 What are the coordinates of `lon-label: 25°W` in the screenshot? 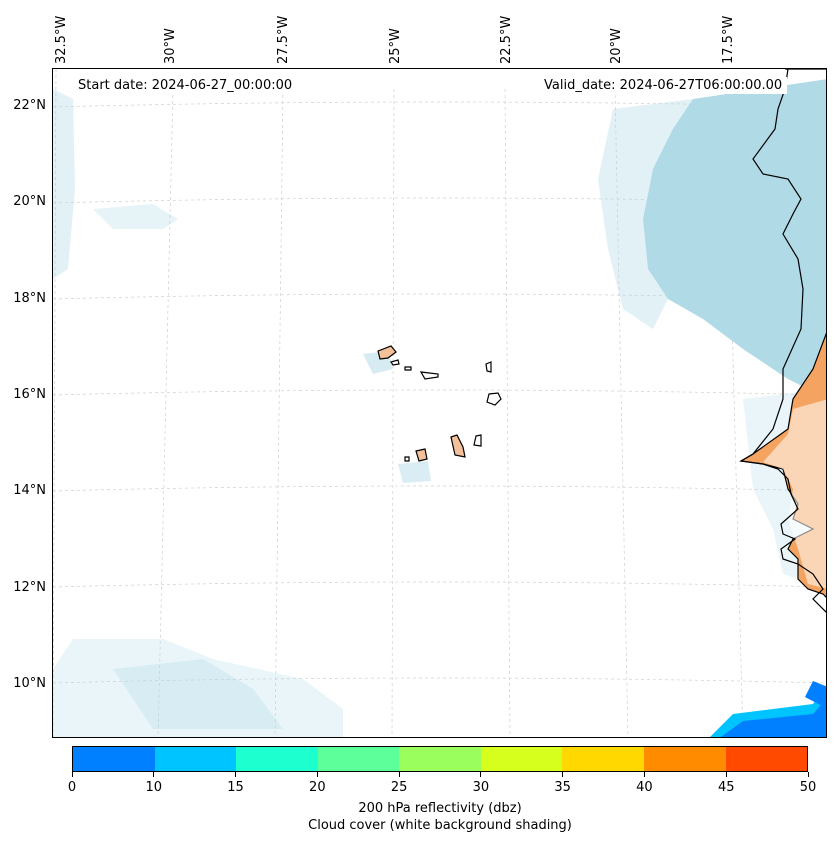 It's located at (395, 46).